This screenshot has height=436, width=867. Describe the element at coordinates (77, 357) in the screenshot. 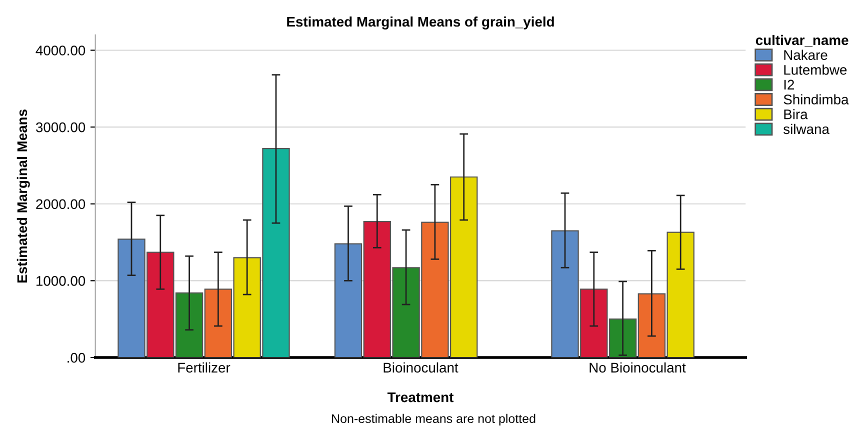

I see `y-tick-label: .00` at that location.